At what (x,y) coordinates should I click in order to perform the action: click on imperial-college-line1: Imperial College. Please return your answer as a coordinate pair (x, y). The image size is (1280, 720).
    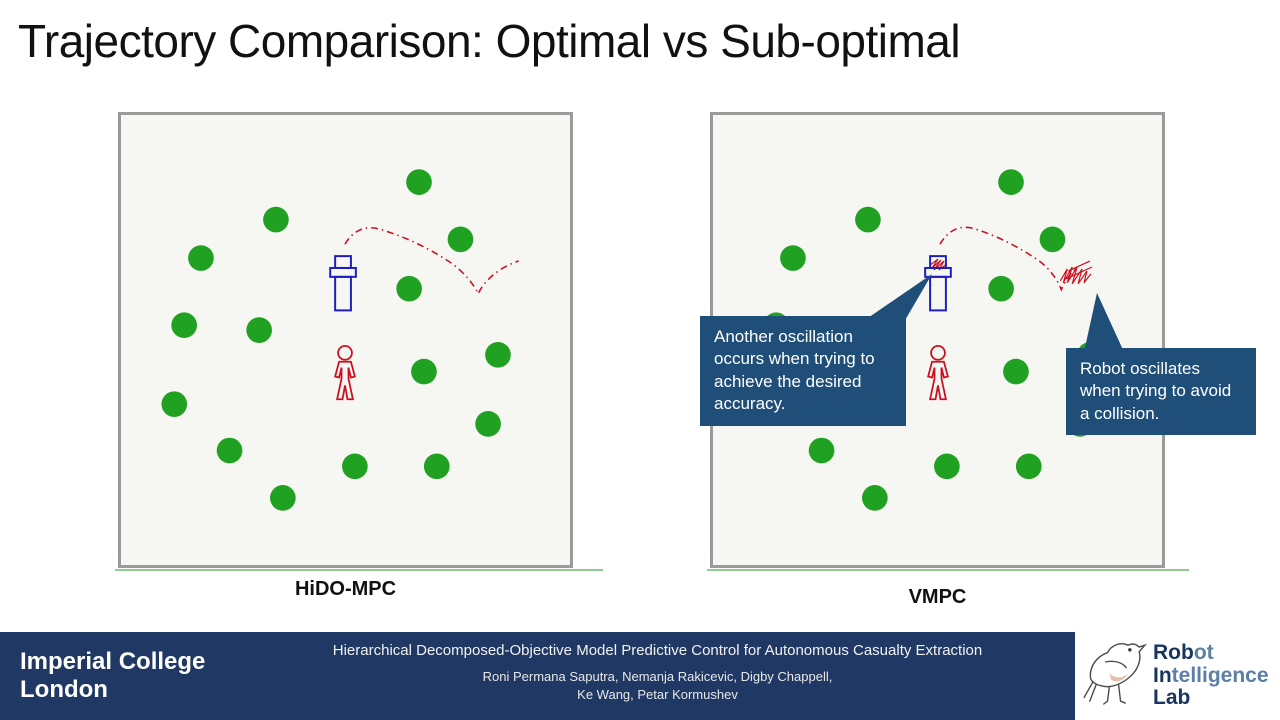
    Looking at the image, I should click on (113, 661).